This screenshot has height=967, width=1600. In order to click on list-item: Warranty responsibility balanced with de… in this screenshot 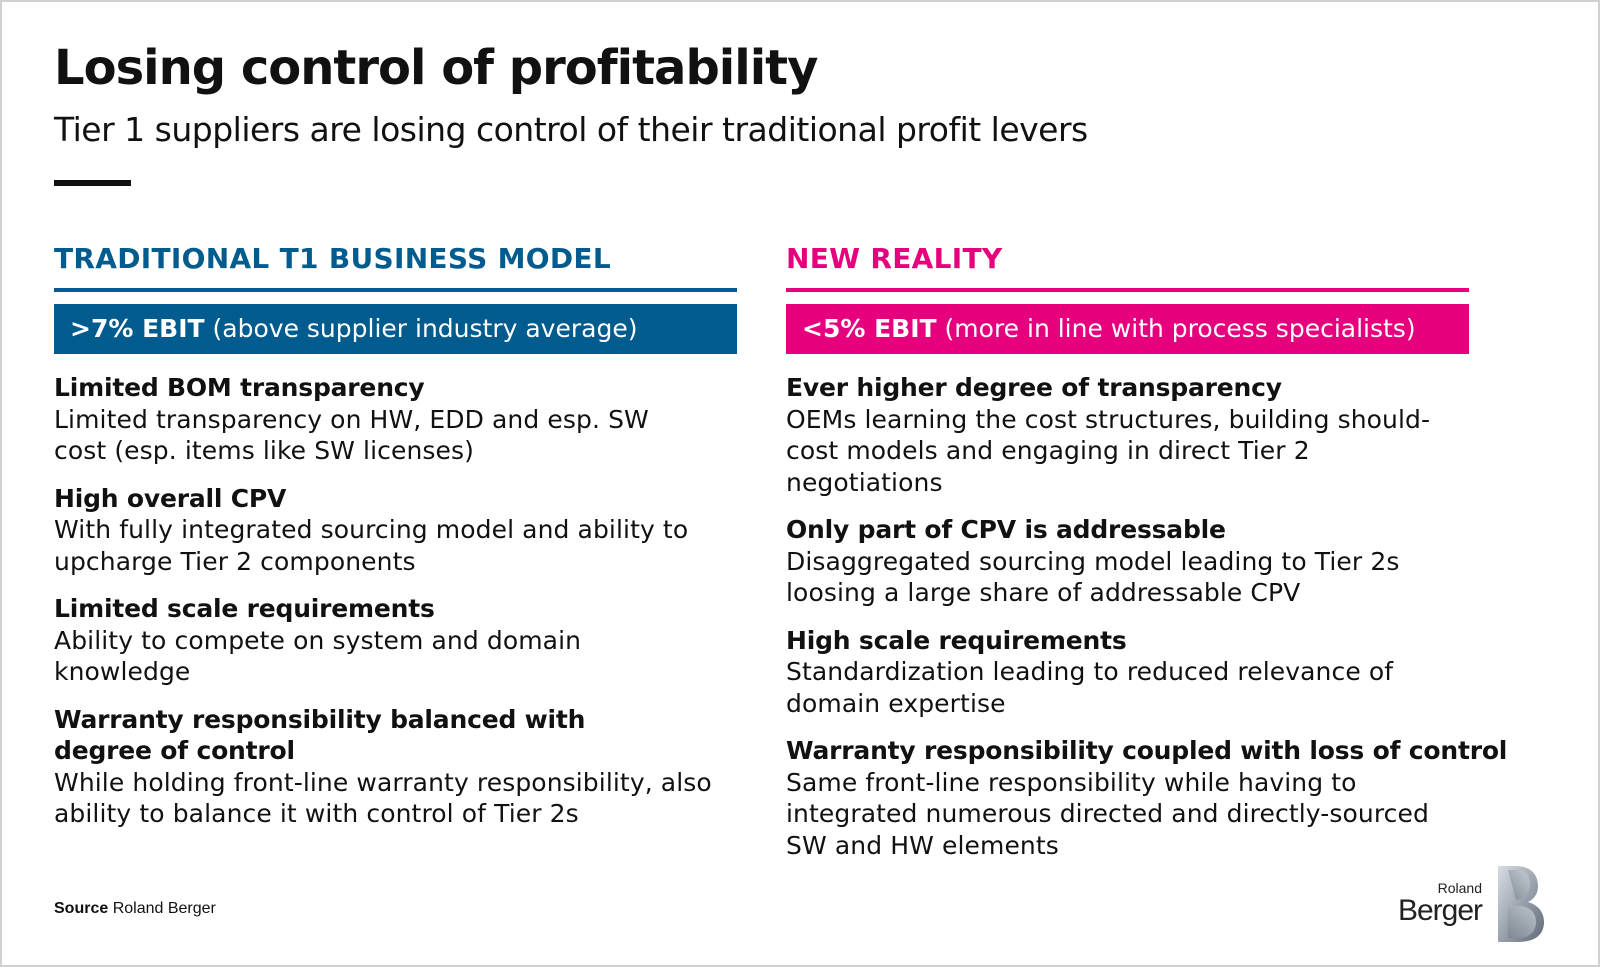, I will do `click(395, 767)`.